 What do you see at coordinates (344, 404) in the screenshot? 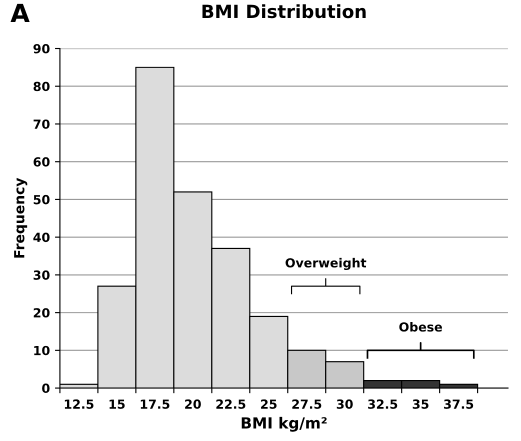
I see `x-tick-label: 30` at bounding box center [344, 404].